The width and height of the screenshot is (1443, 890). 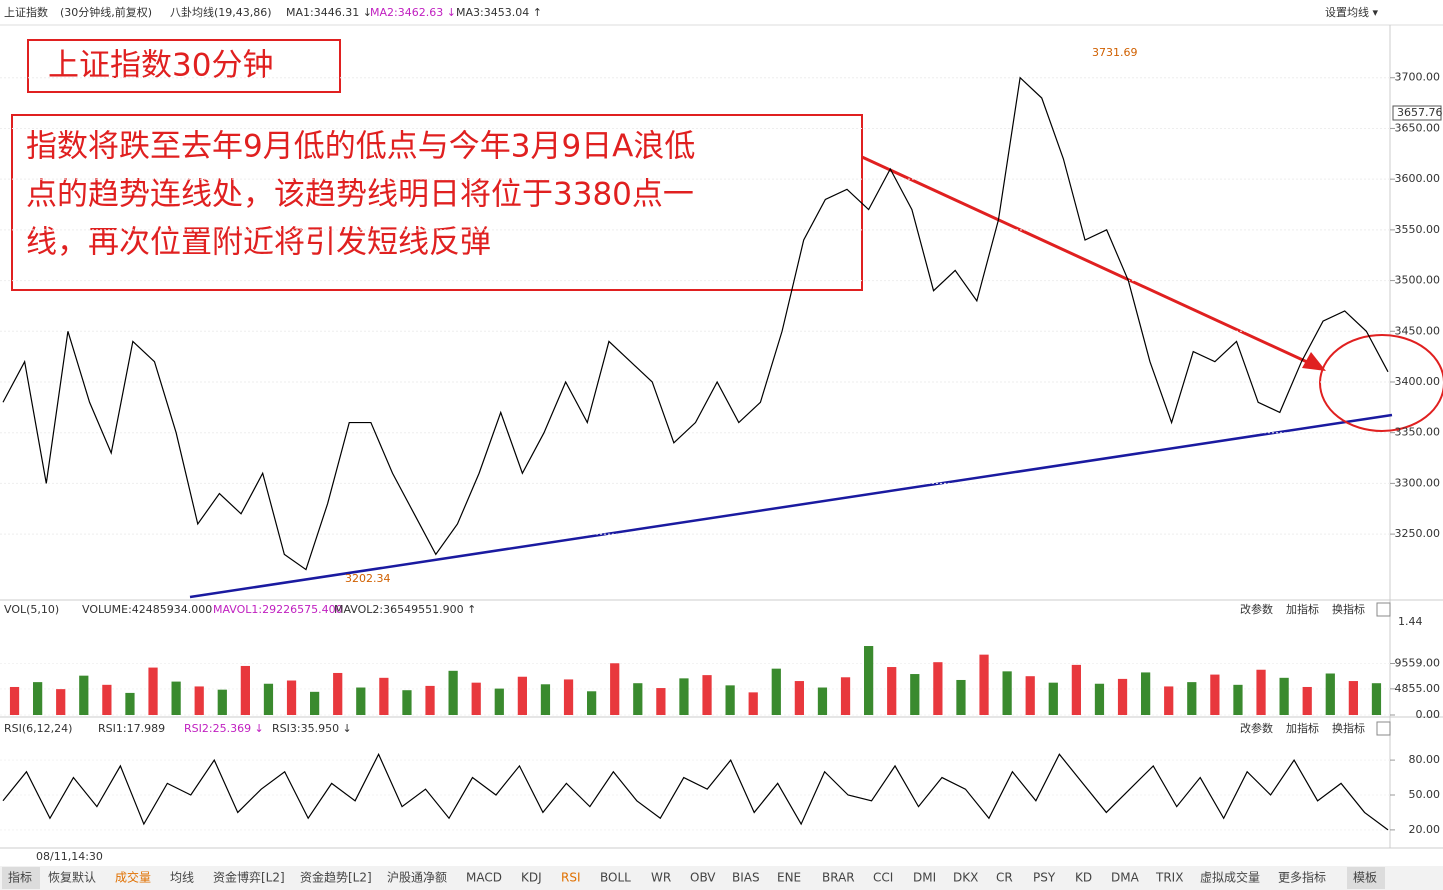 I want to click on rsi-name: RSI(6,12,24), so click(x=38, y=728).